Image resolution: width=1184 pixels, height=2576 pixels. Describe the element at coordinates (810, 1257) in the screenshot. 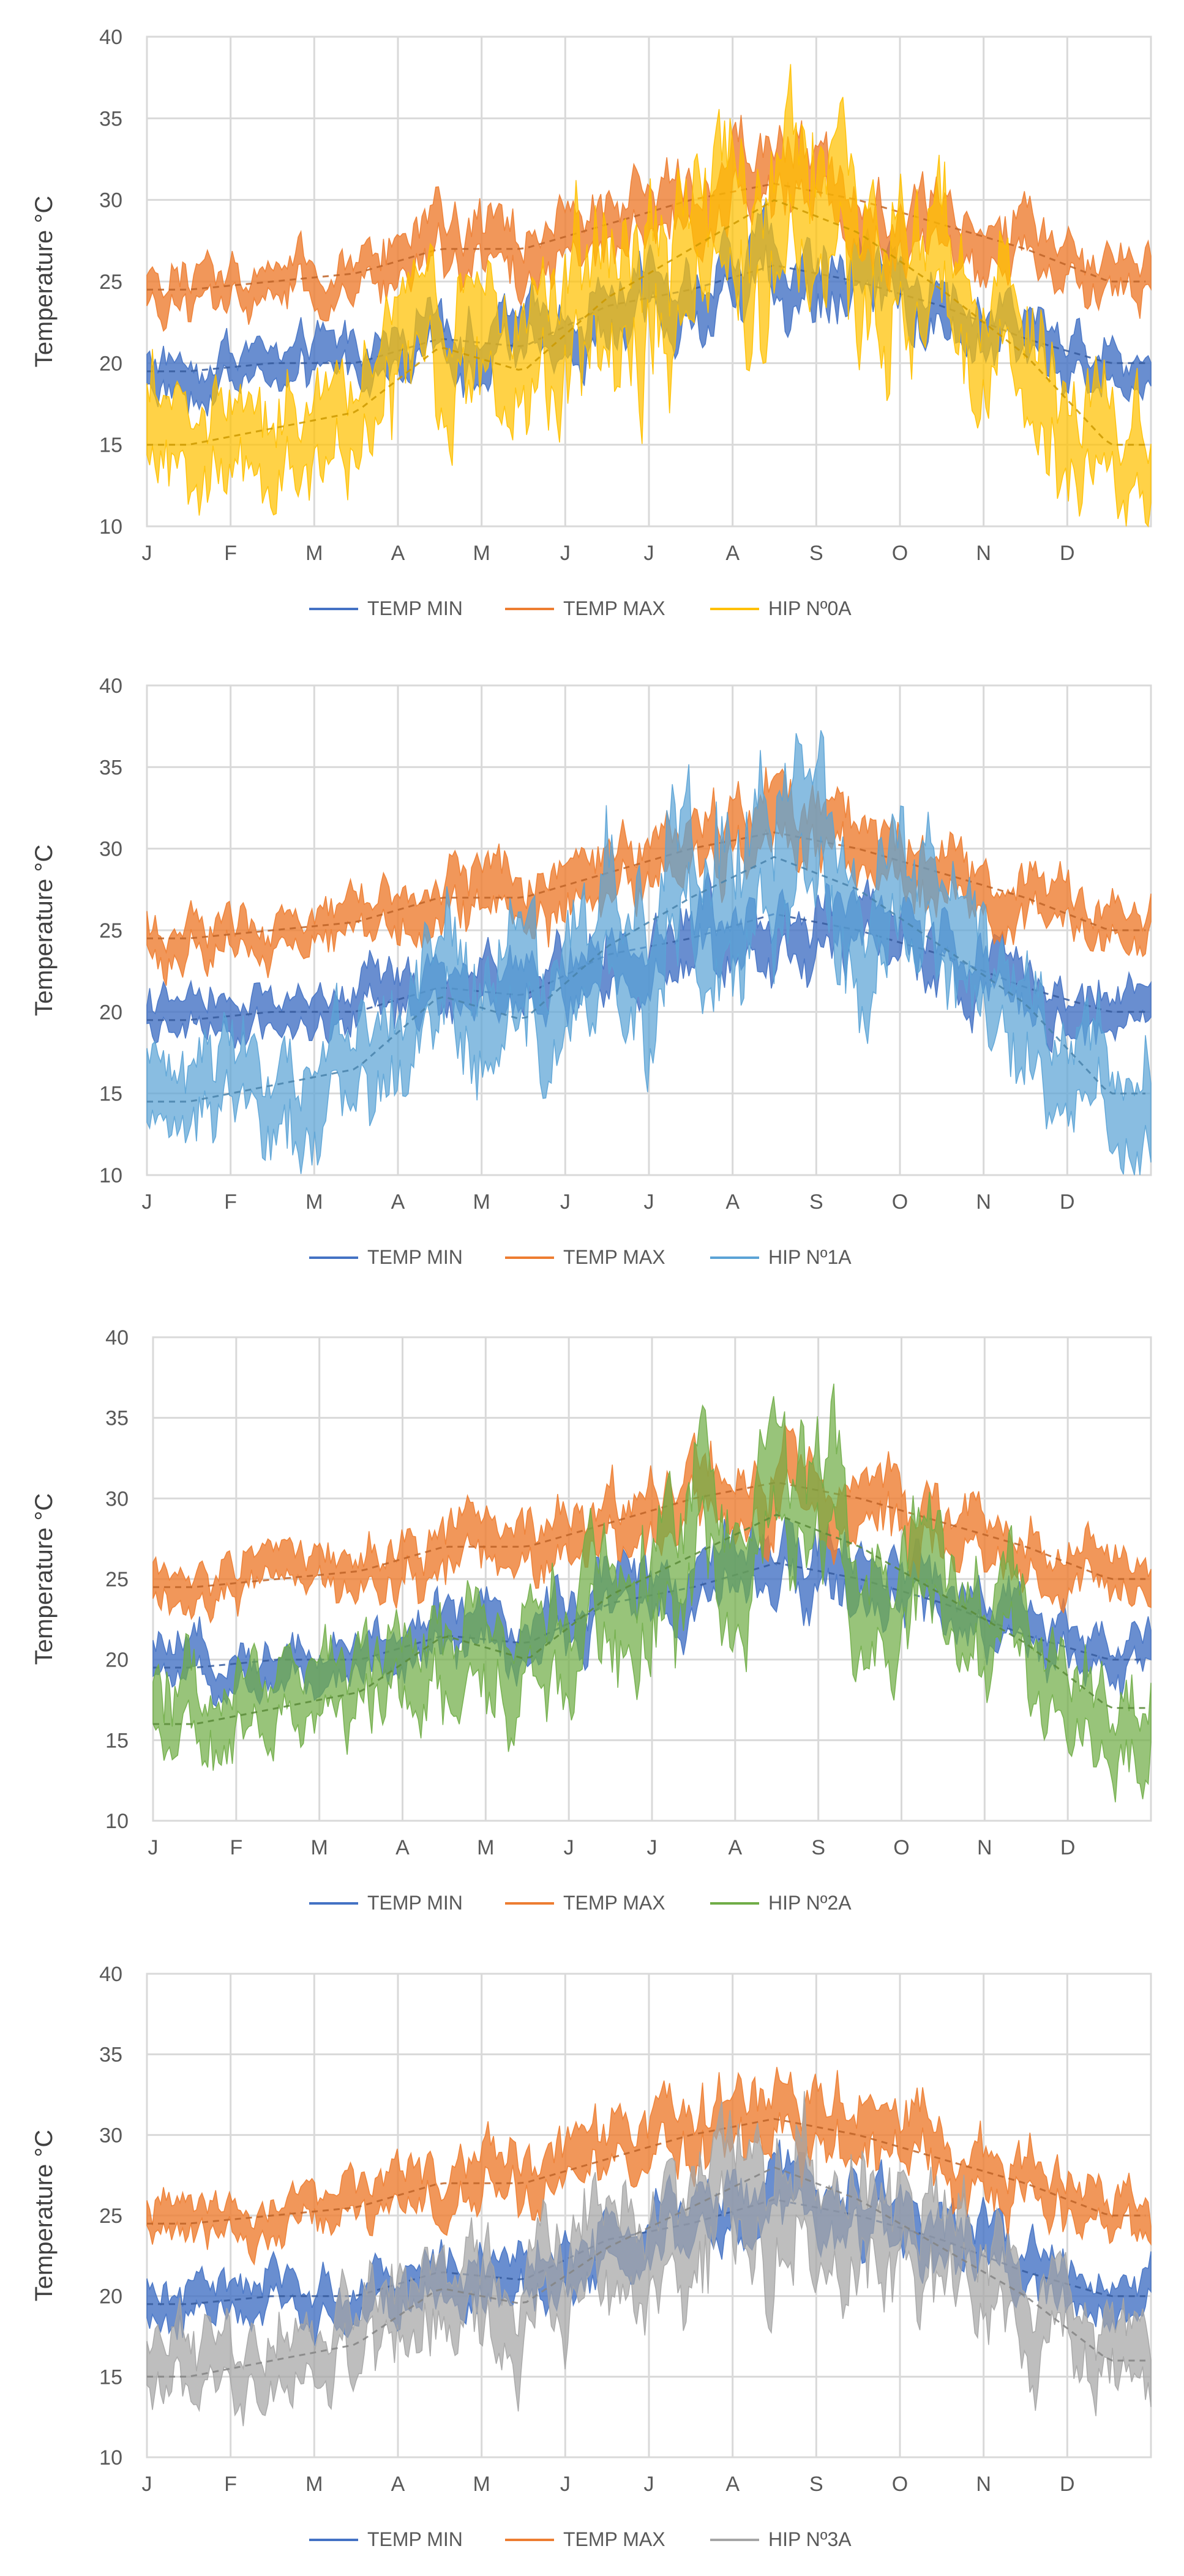

I see `legend-label: HIP Nº1A` at that location.